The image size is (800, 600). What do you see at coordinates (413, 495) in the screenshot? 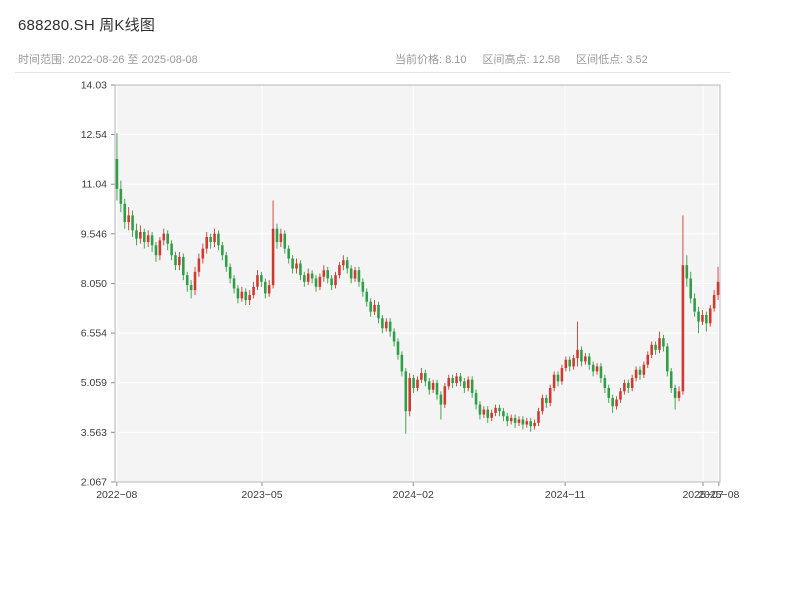
I see `x-tick-label: 2024−02` at bounding box center [413, 495].